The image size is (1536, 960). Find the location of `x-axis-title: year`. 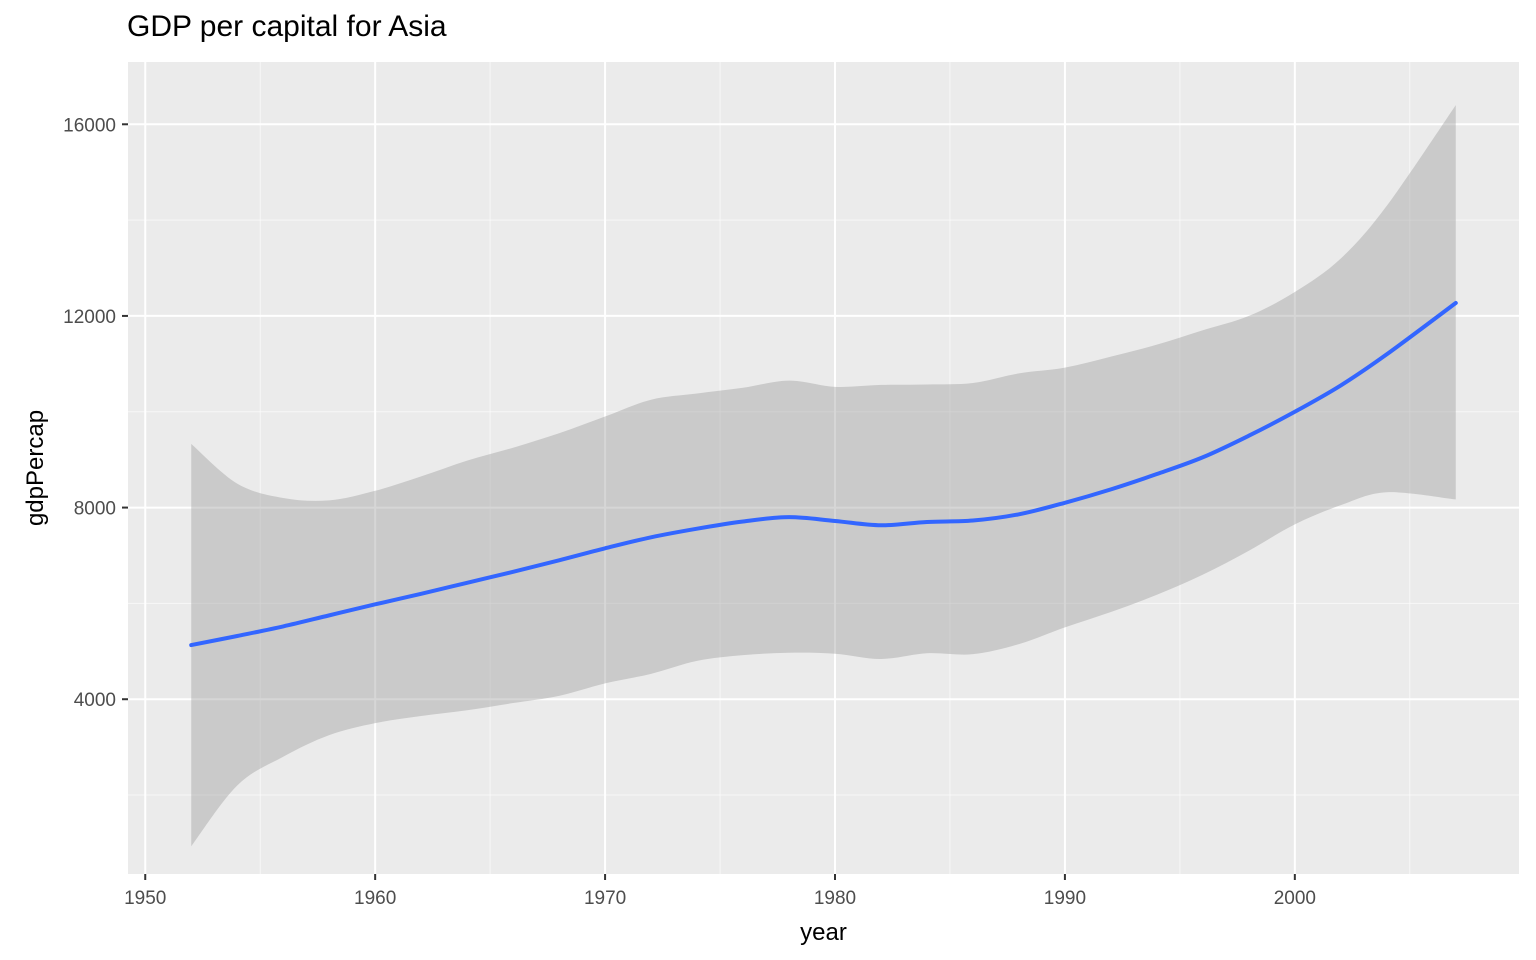

x-axis-title: year is located at coordinates (823, 932).